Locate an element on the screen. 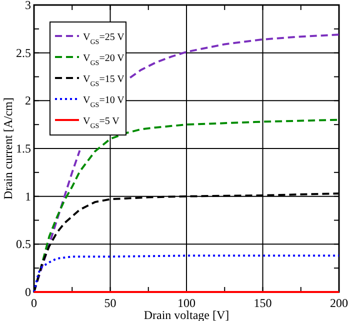 Image resolution: width=348 pixels, height=321 pixels. legend-label: V$_{GS}$=10 V is located at coordinates (104, 102).